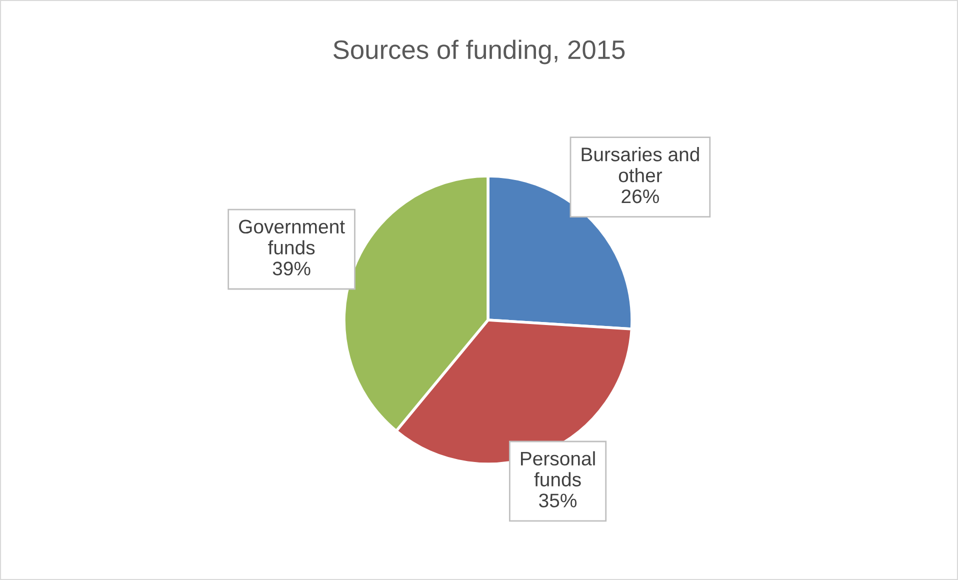 The height and width of the screenshot is (580, 958). I want to click on chart-title: Sources of funding, 2015, so click(479, 52).